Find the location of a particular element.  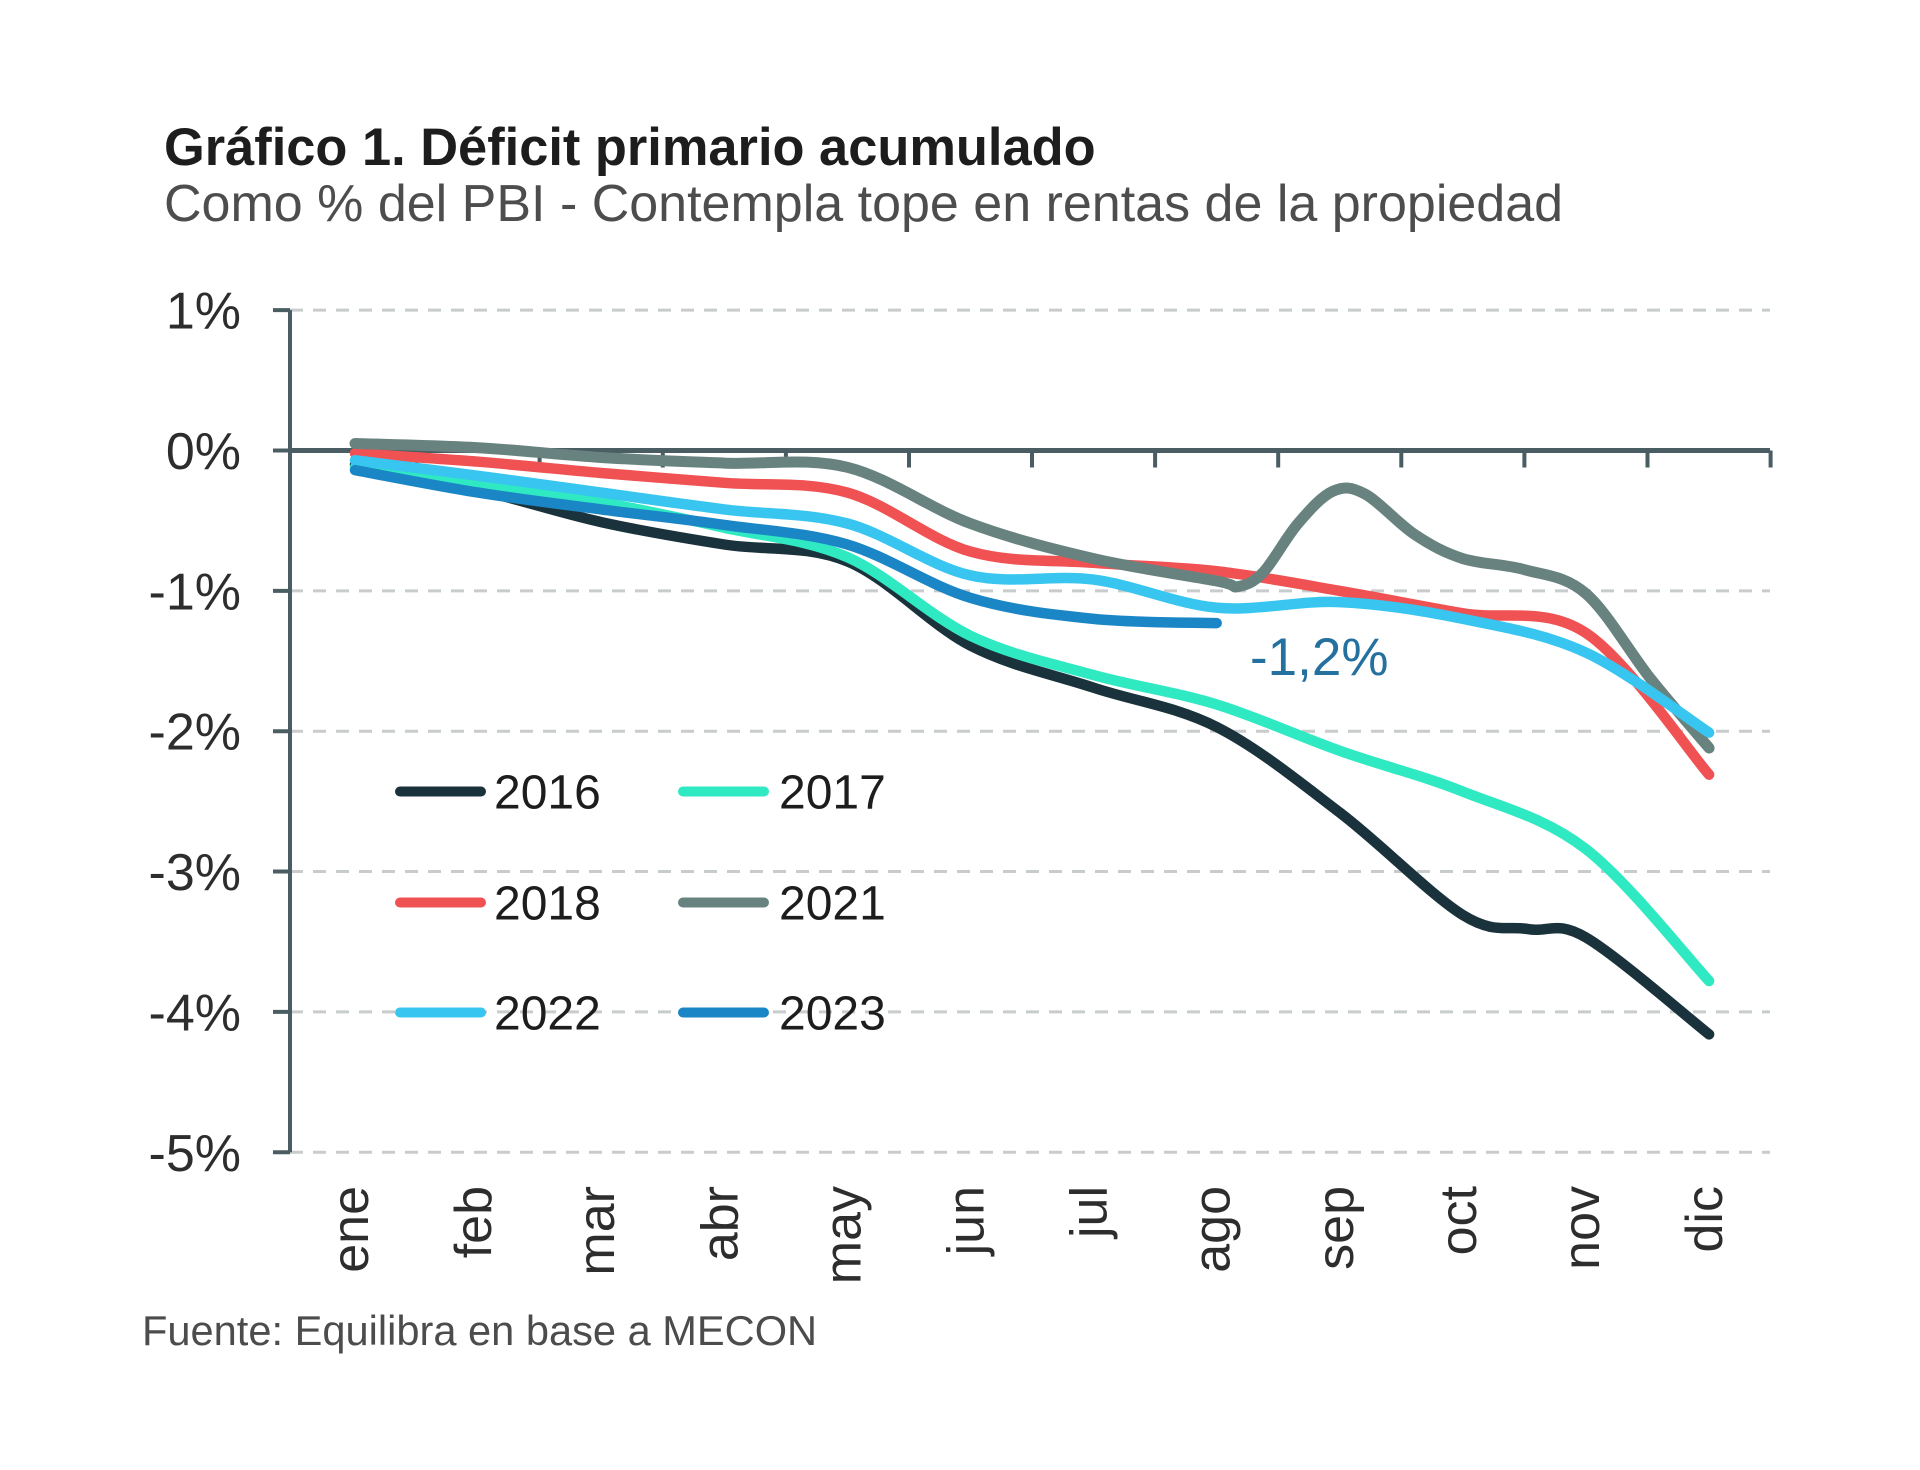

svg-text: sep is located at coordinates (1336, 1228).